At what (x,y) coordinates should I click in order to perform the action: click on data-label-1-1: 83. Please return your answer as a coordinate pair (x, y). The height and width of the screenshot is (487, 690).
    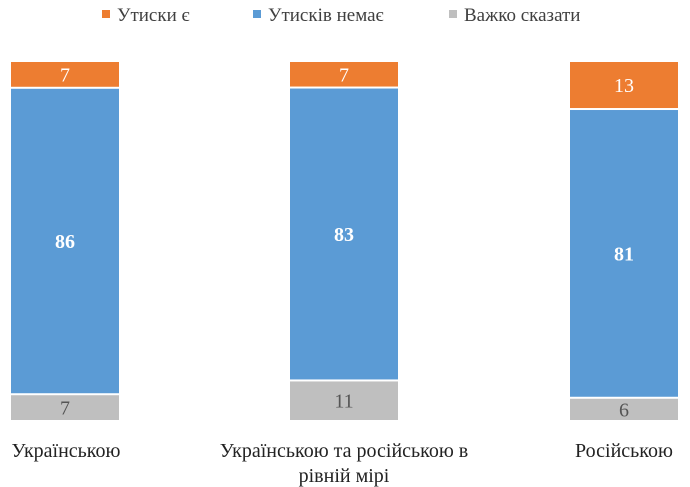
    Looking at the image, I should click on (344, 235).